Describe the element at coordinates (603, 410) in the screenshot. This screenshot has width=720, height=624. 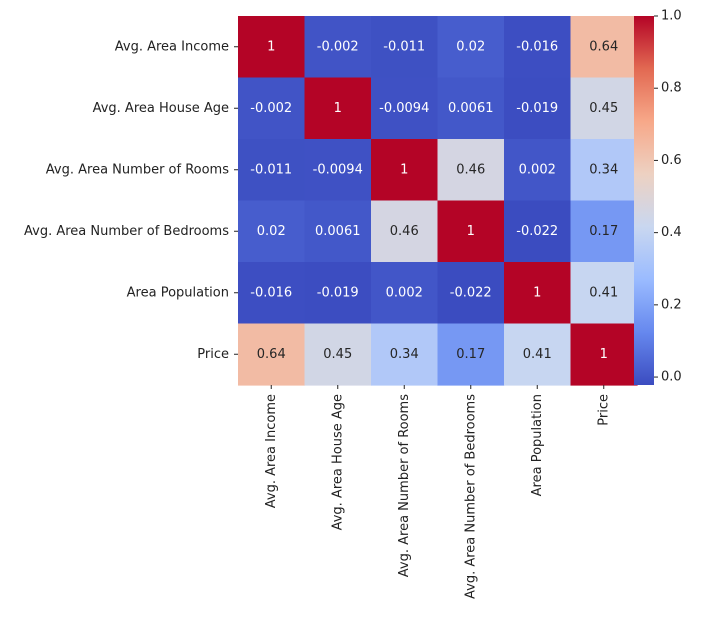
I see `x-tick-label: Price` at that location.